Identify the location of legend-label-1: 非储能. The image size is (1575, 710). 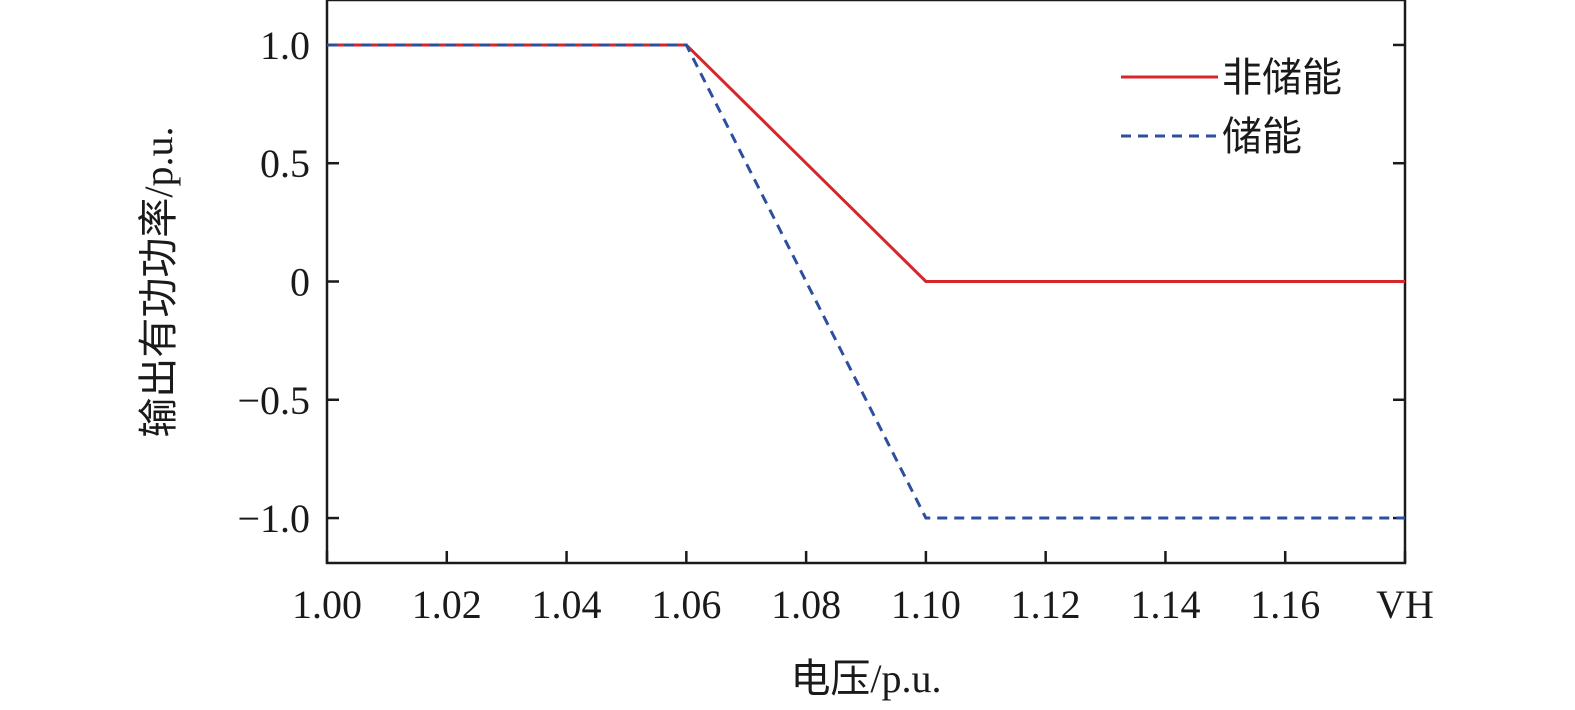
(1282, 77).